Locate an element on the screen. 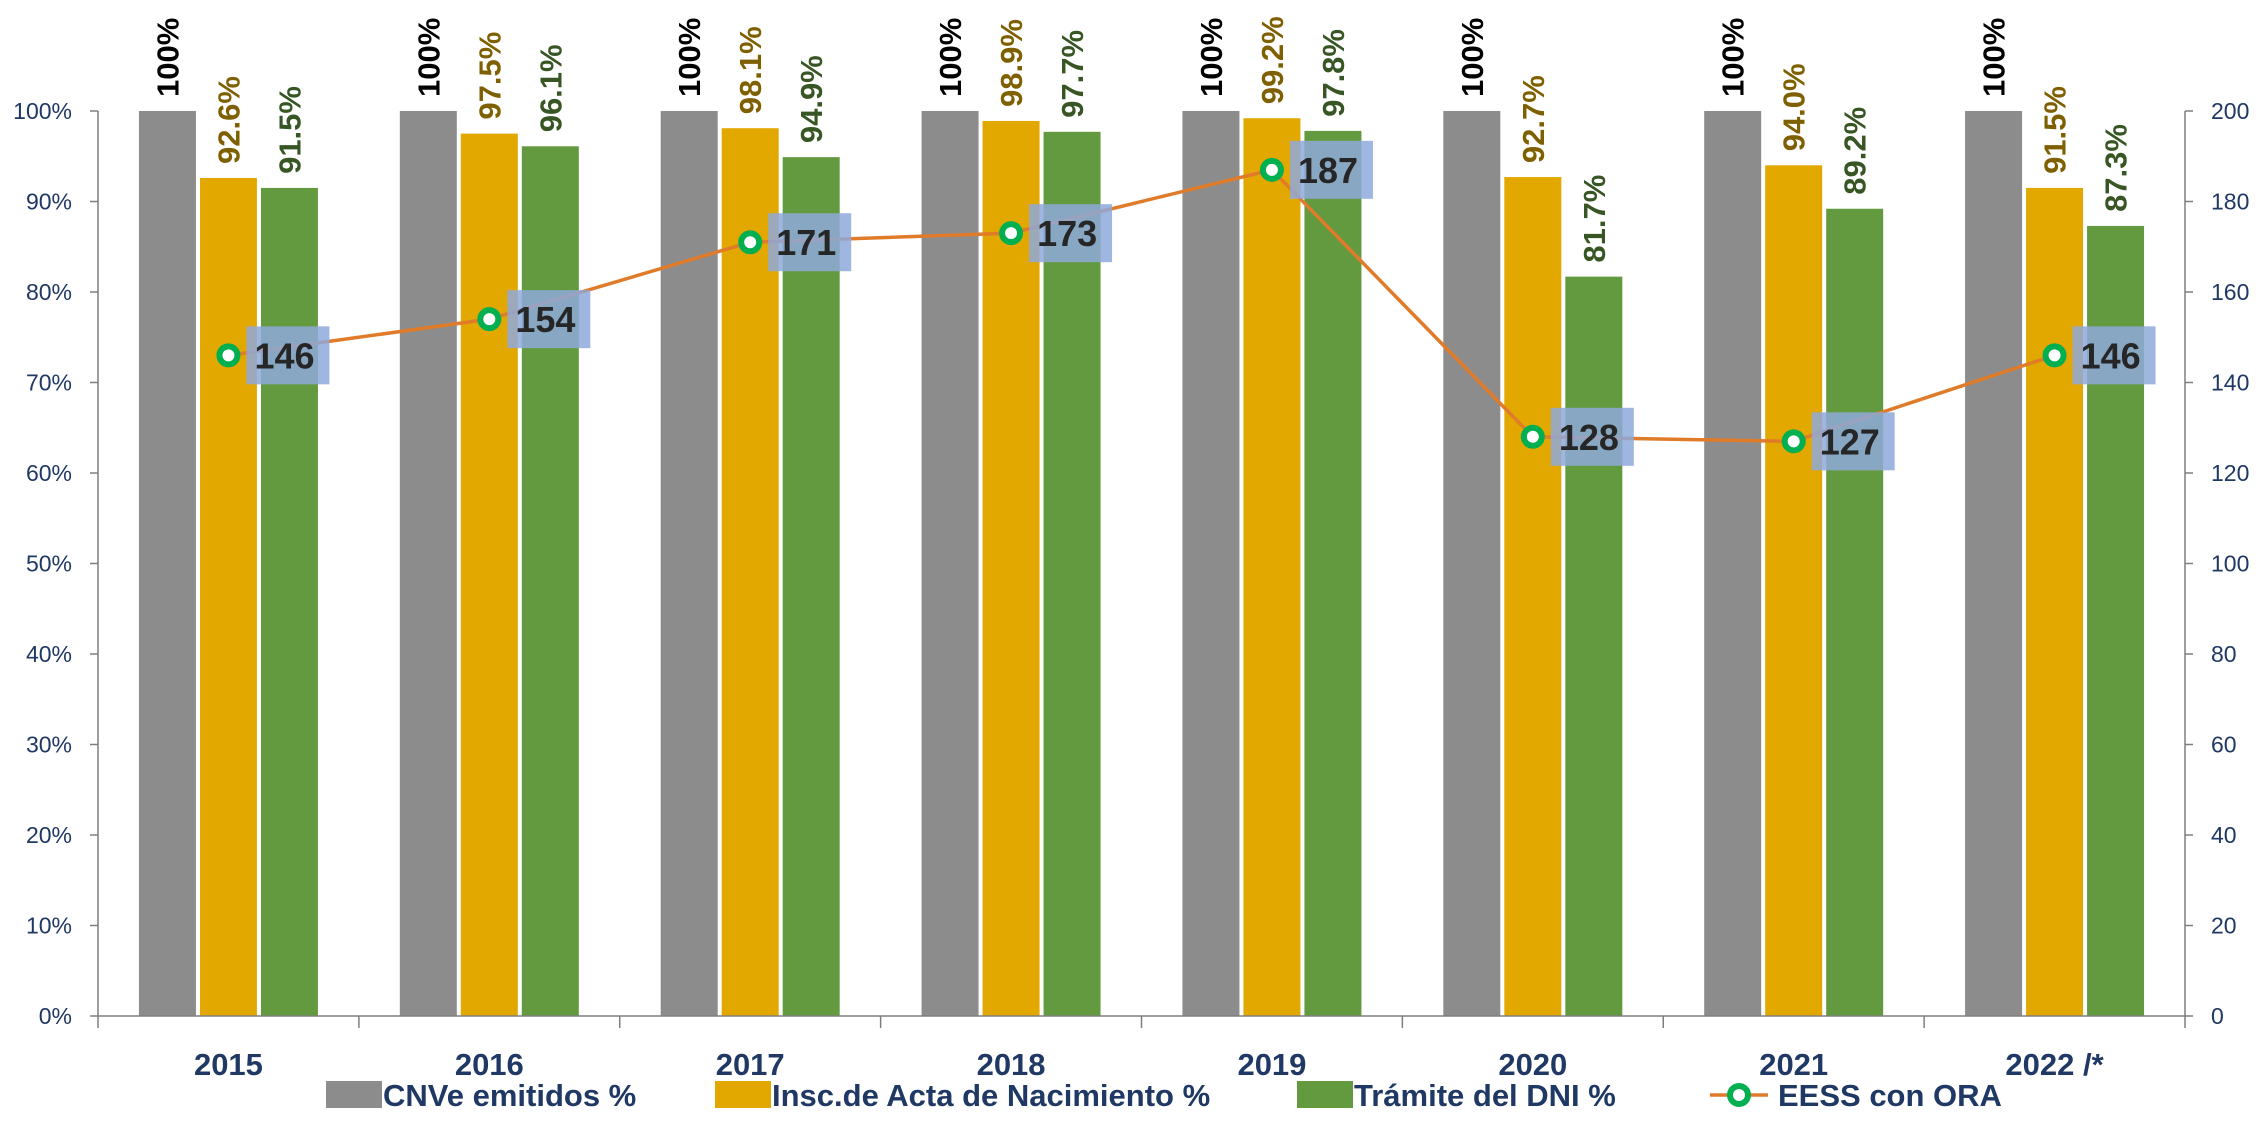 The image size is (2259, 1121). line-data-label: 154 is located at coordinates (545, 319).